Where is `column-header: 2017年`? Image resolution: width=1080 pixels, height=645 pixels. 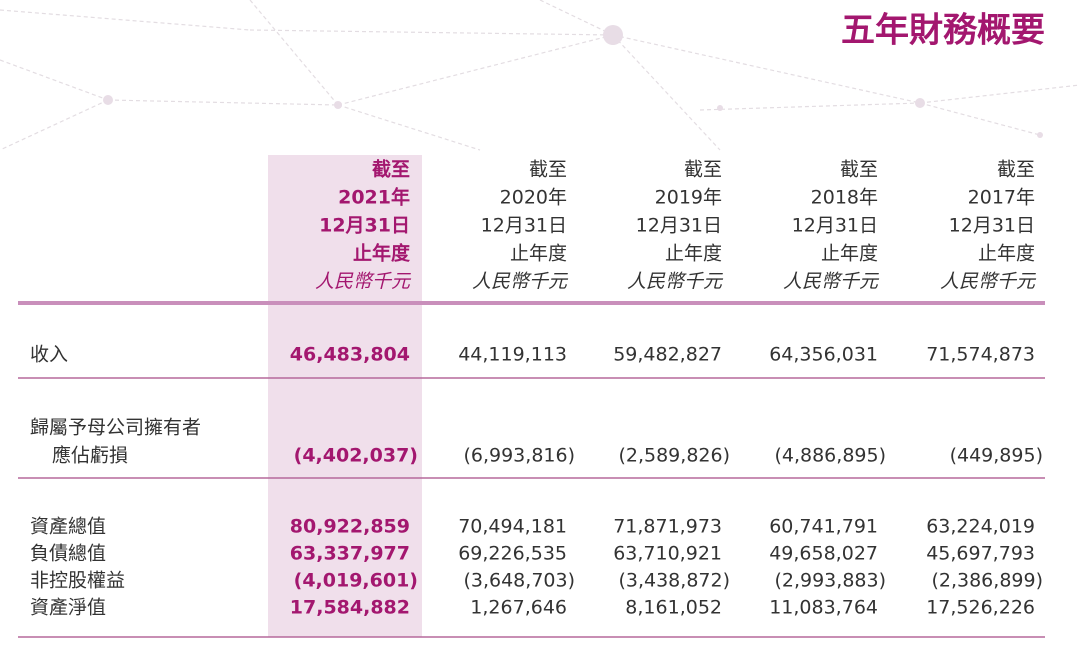
column-header: 2017年 is located at coordinates (1001, 198).